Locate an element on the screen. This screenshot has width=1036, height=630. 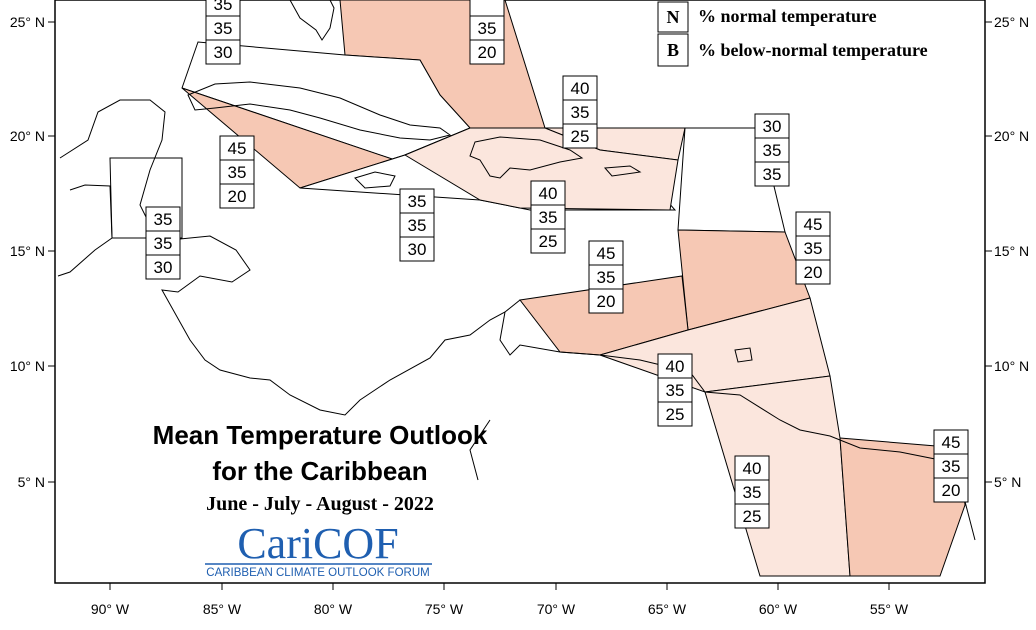
prob-value-above: 30 is located at coordinates (772, 126).